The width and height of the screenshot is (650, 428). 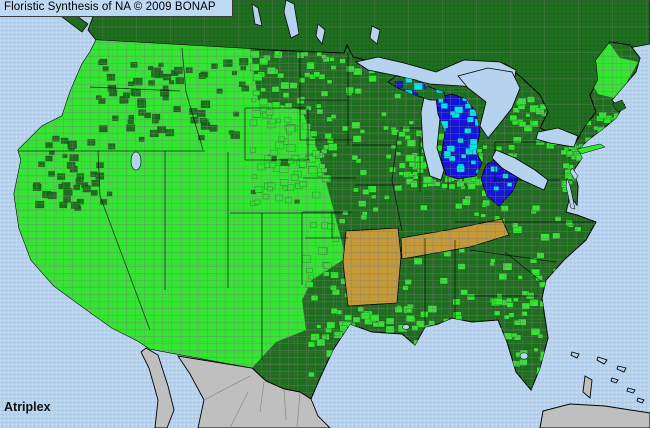 What do you see at coordinates (157, 387) in the screenshot?
I see `baja-california` at bounding box center [157, 387].